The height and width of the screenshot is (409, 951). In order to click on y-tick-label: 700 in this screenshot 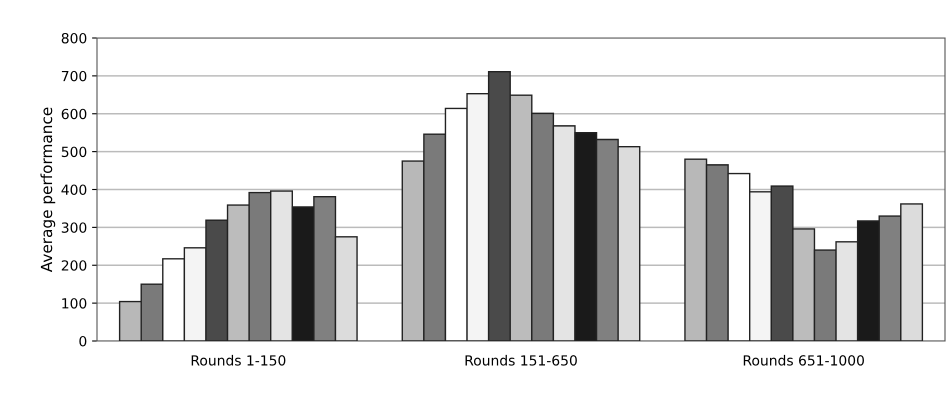, I will do `click(74, 76)`.